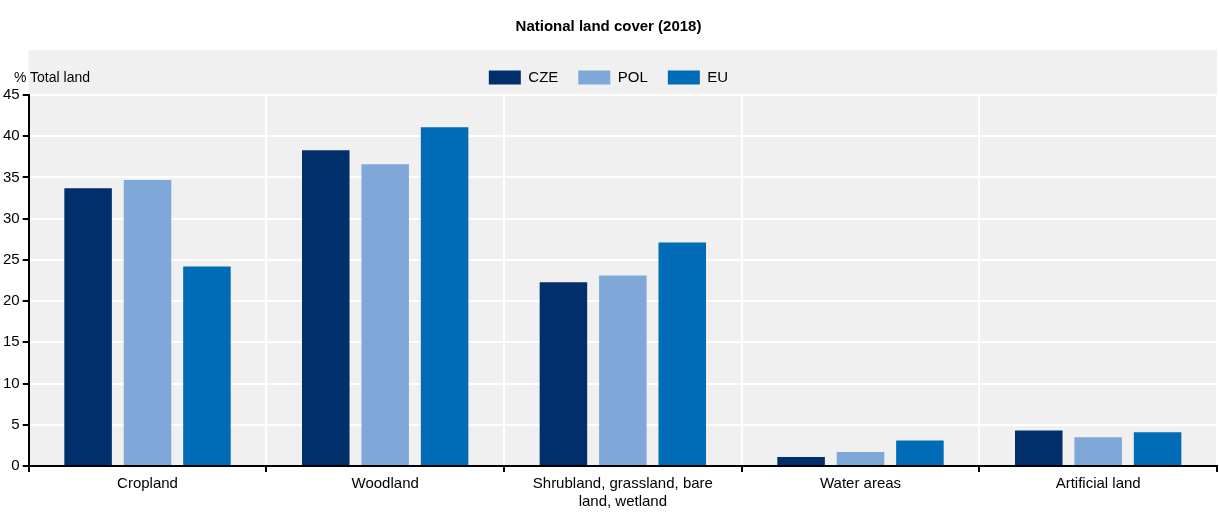 The width and height of the screenshot is (1219, 514). I want to click on y-tick-label: 35, so click(11, 176).